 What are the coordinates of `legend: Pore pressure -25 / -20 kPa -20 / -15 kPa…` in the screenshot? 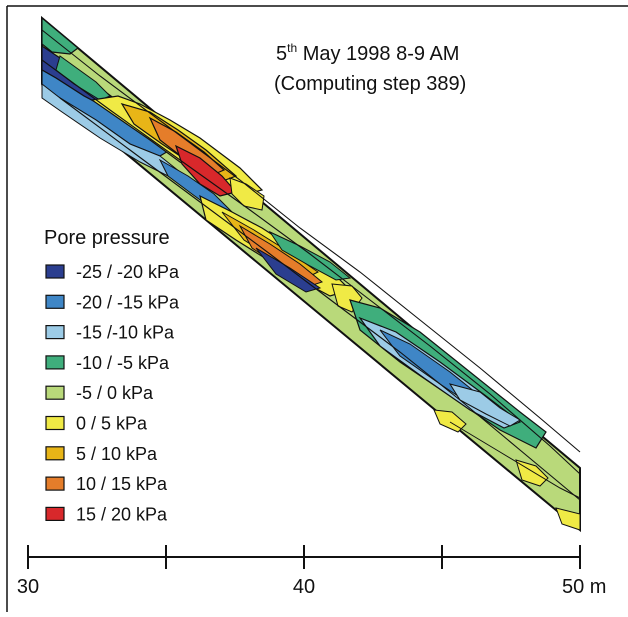 It's located at (112, 375).